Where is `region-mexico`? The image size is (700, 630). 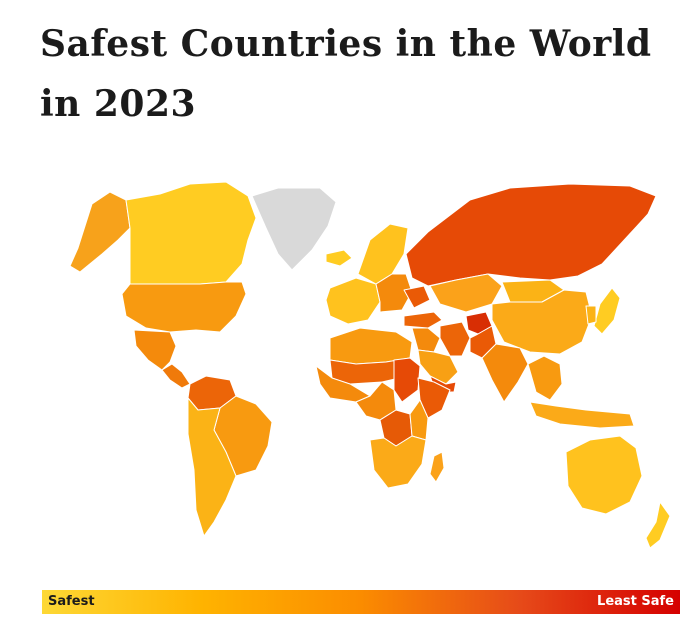 region-mexico is located at coordinates (155, 350).